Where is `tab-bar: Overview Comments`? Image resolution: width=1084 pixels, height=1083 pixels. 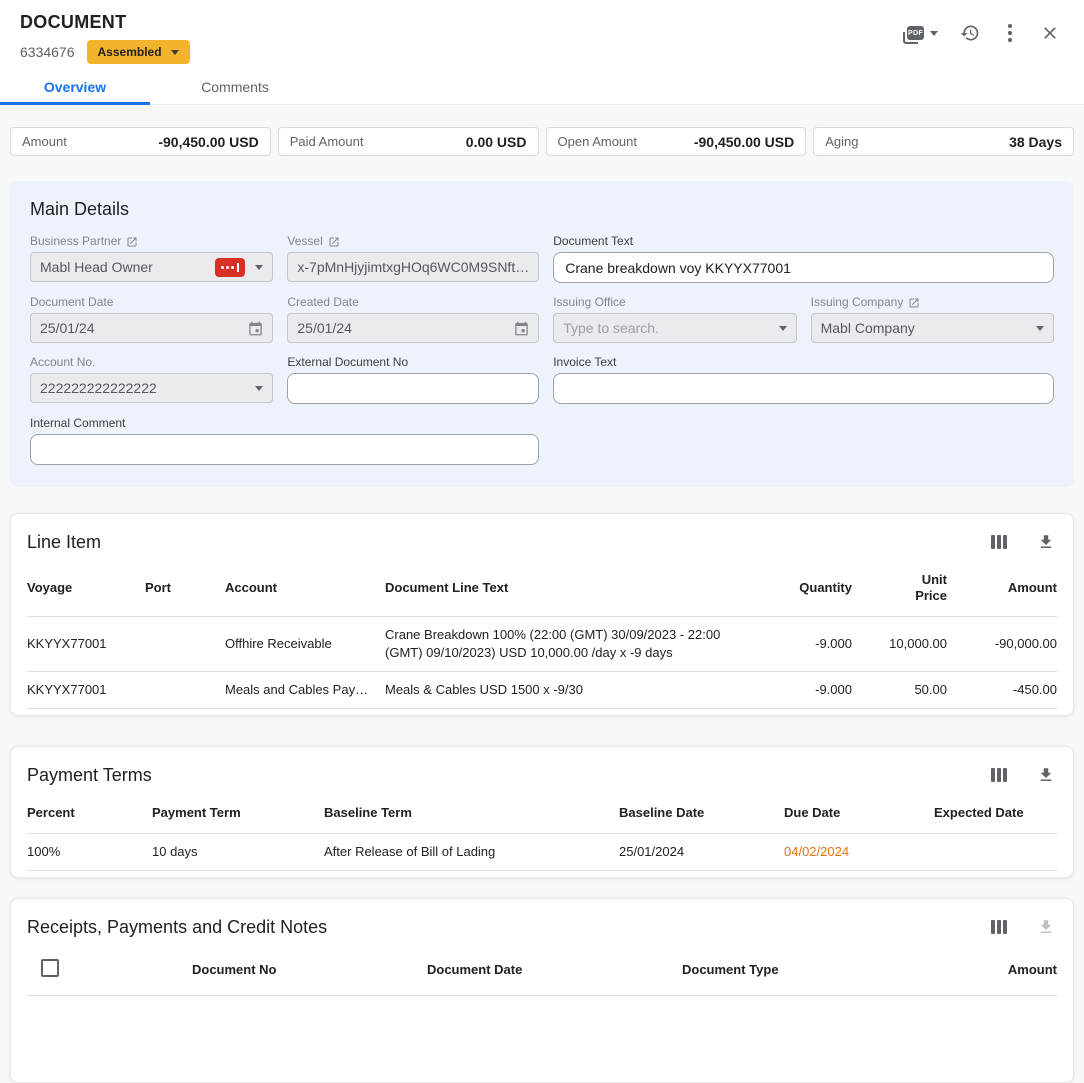 tab-bar: Overview Comments is located at coordinates (542, 87).